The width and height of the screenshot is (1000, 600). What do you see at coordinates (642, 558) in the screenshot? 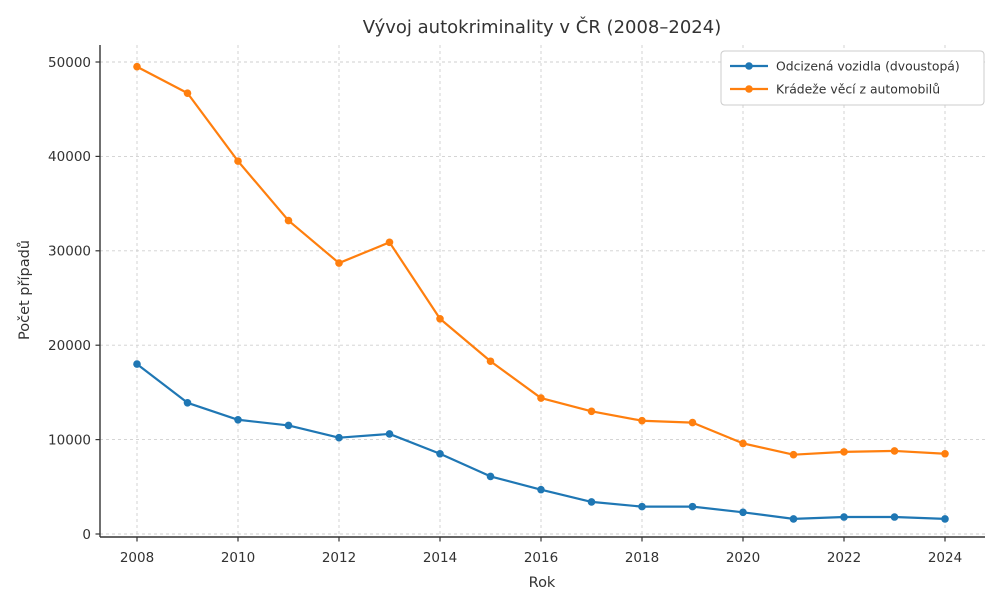
I see `x-tick-label: 2018` at bounding box center [642, 558].